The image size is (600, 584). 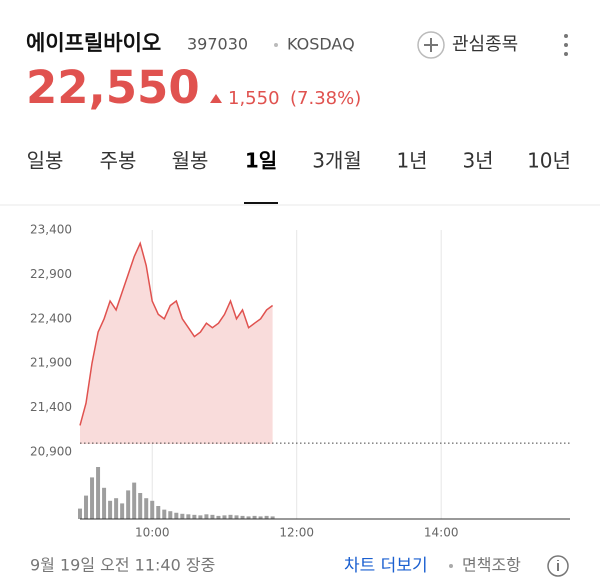 I want to click on y-tick-label: 22,400, so click(x=51, y=318).